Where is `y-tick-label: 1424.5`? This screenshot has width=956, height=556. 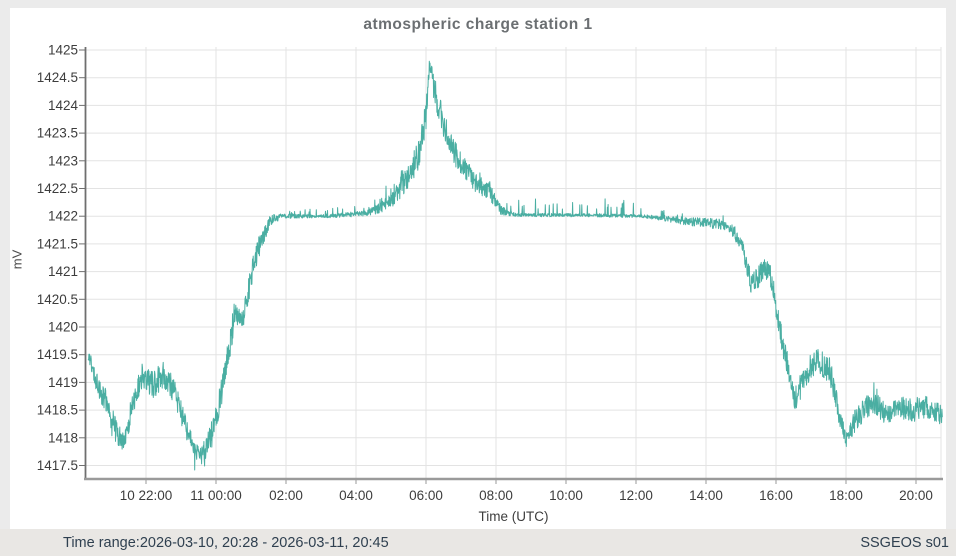 y-tick-label: 1424.5 is located at coordinates (57, 77).